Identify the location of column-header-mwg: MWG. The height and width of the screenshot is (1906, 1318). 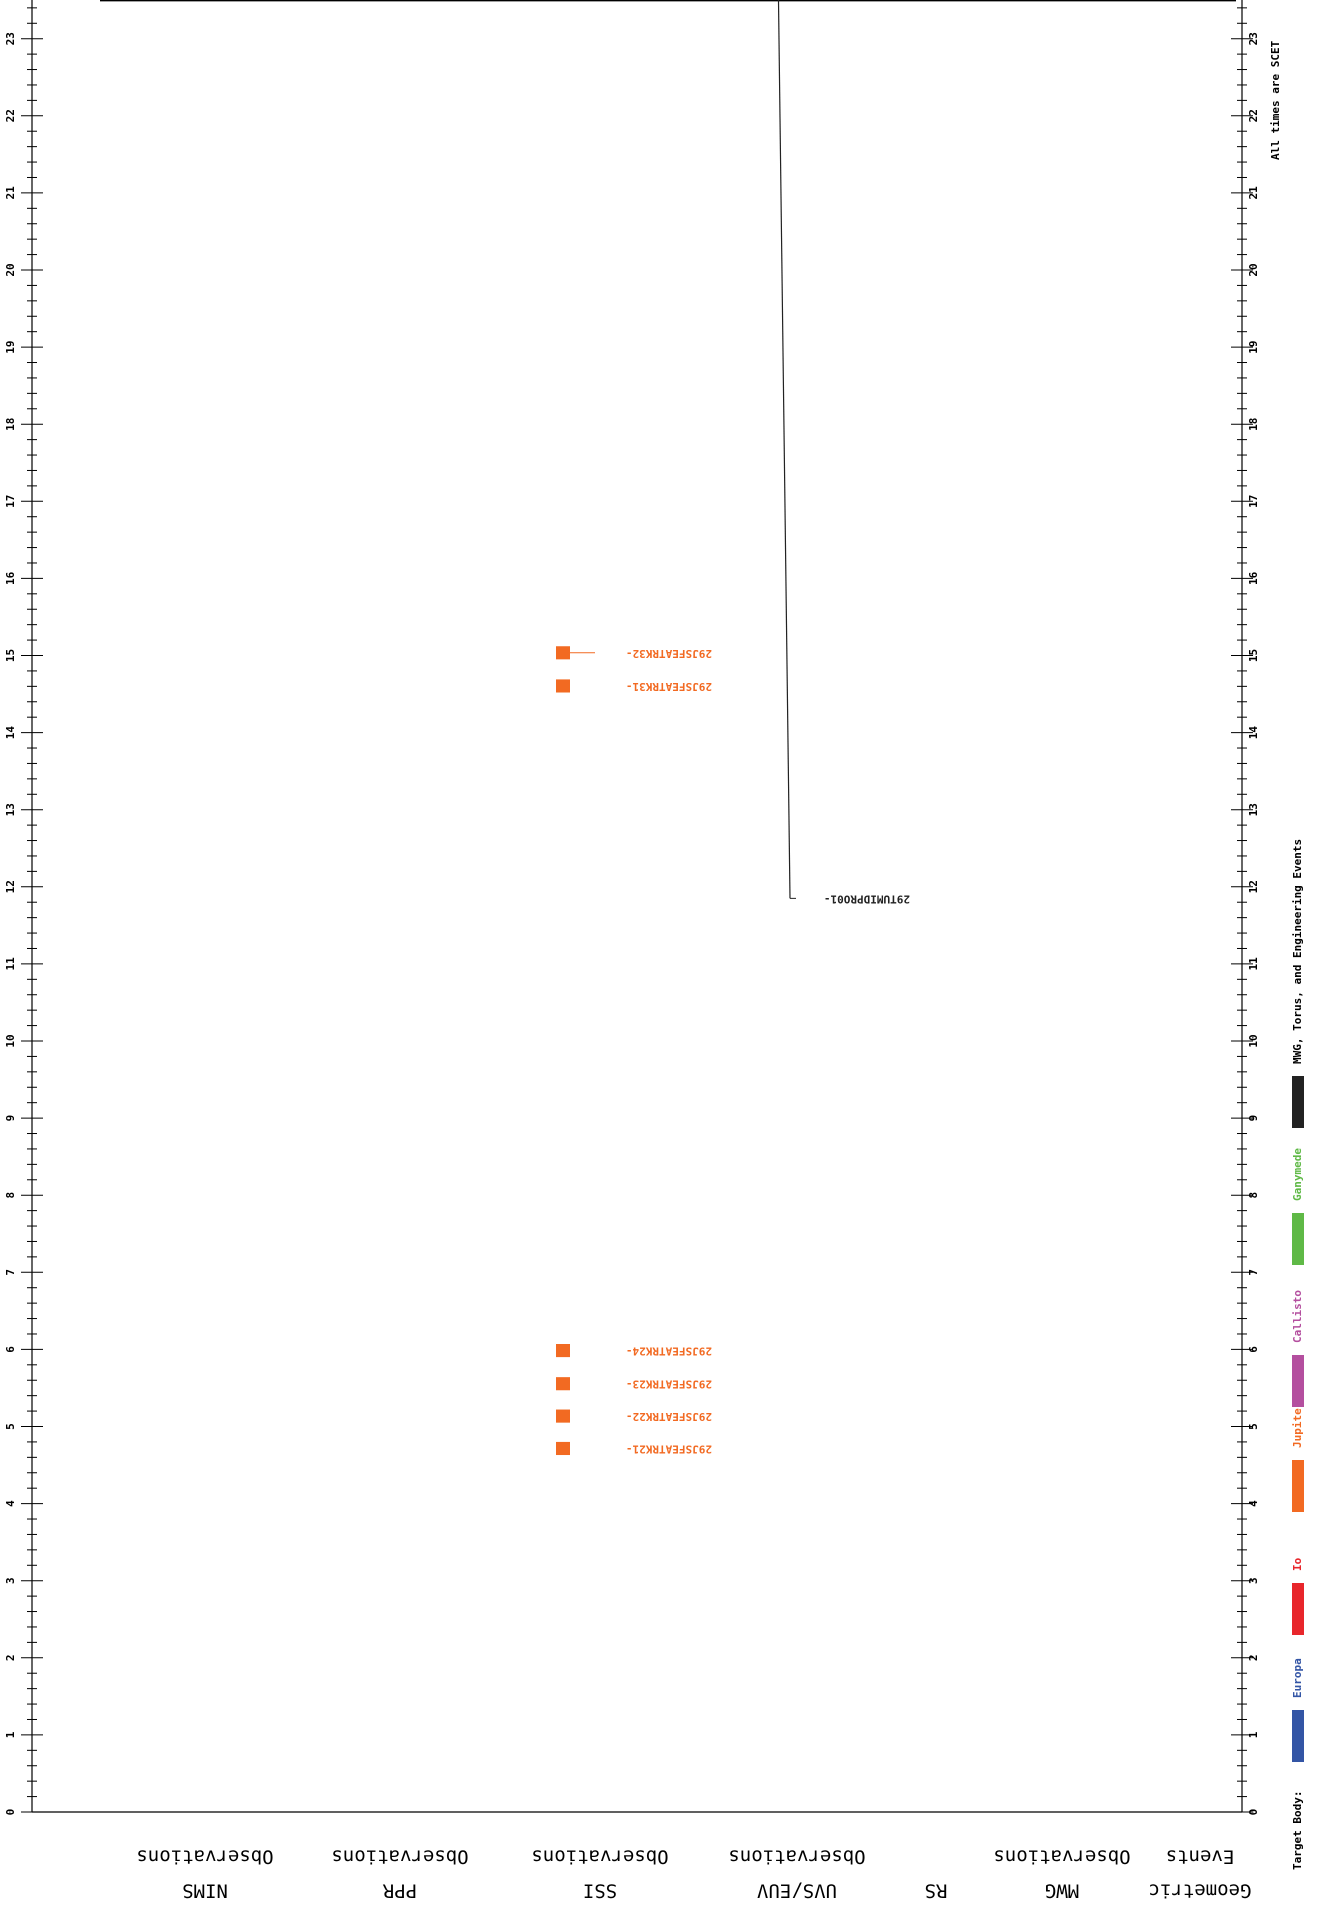
(1062, 1891).